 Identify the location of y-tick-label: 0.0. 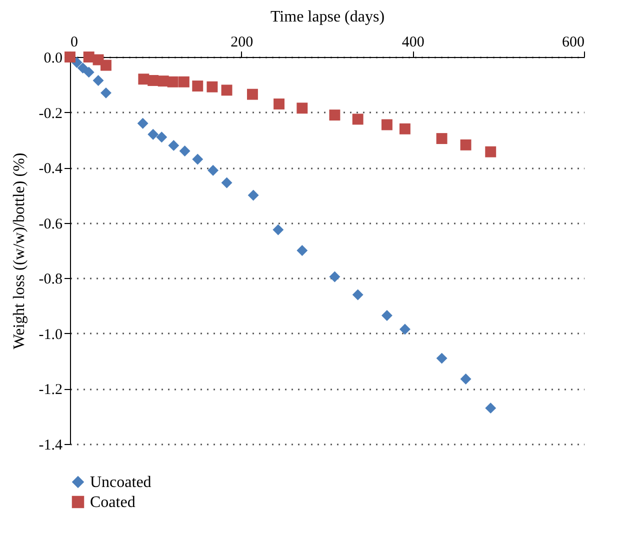
(53, 58).